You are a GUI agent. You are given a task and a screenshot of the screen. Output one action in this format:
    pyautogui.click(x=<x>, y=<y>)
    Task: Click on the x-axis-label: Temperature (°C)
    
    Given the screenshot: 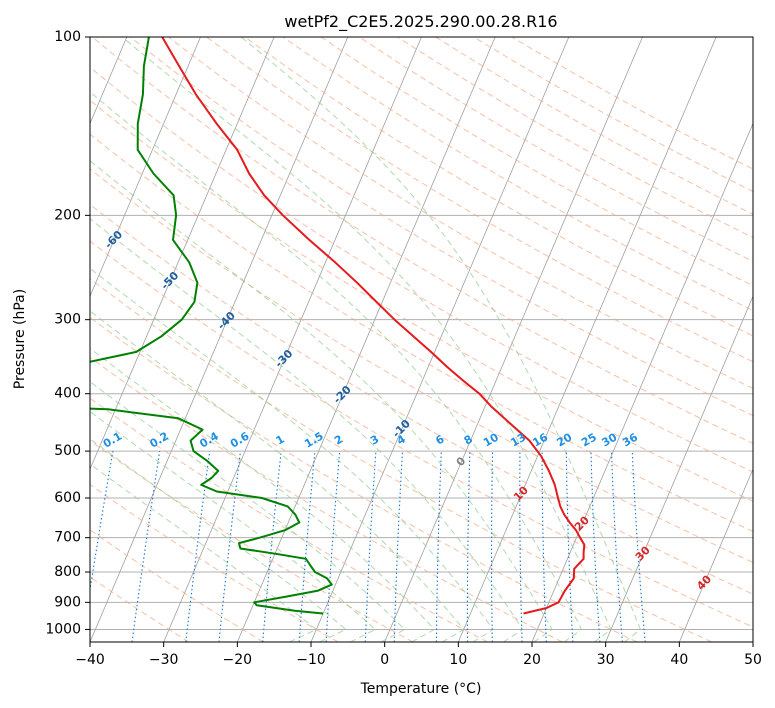 What is the action you would take?
    pyautogui.click(x=421, y=689)
    